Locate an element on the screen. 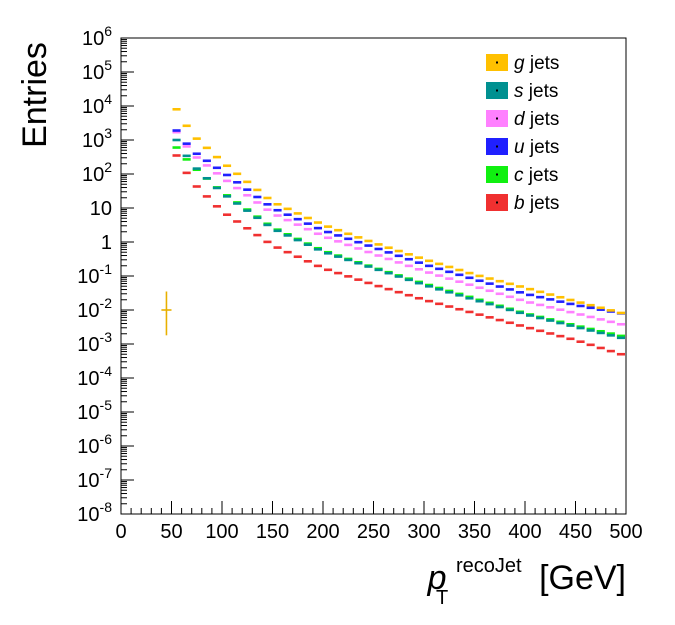  y-tick-label-exponent: 6 is located at coordinates (108, 31).